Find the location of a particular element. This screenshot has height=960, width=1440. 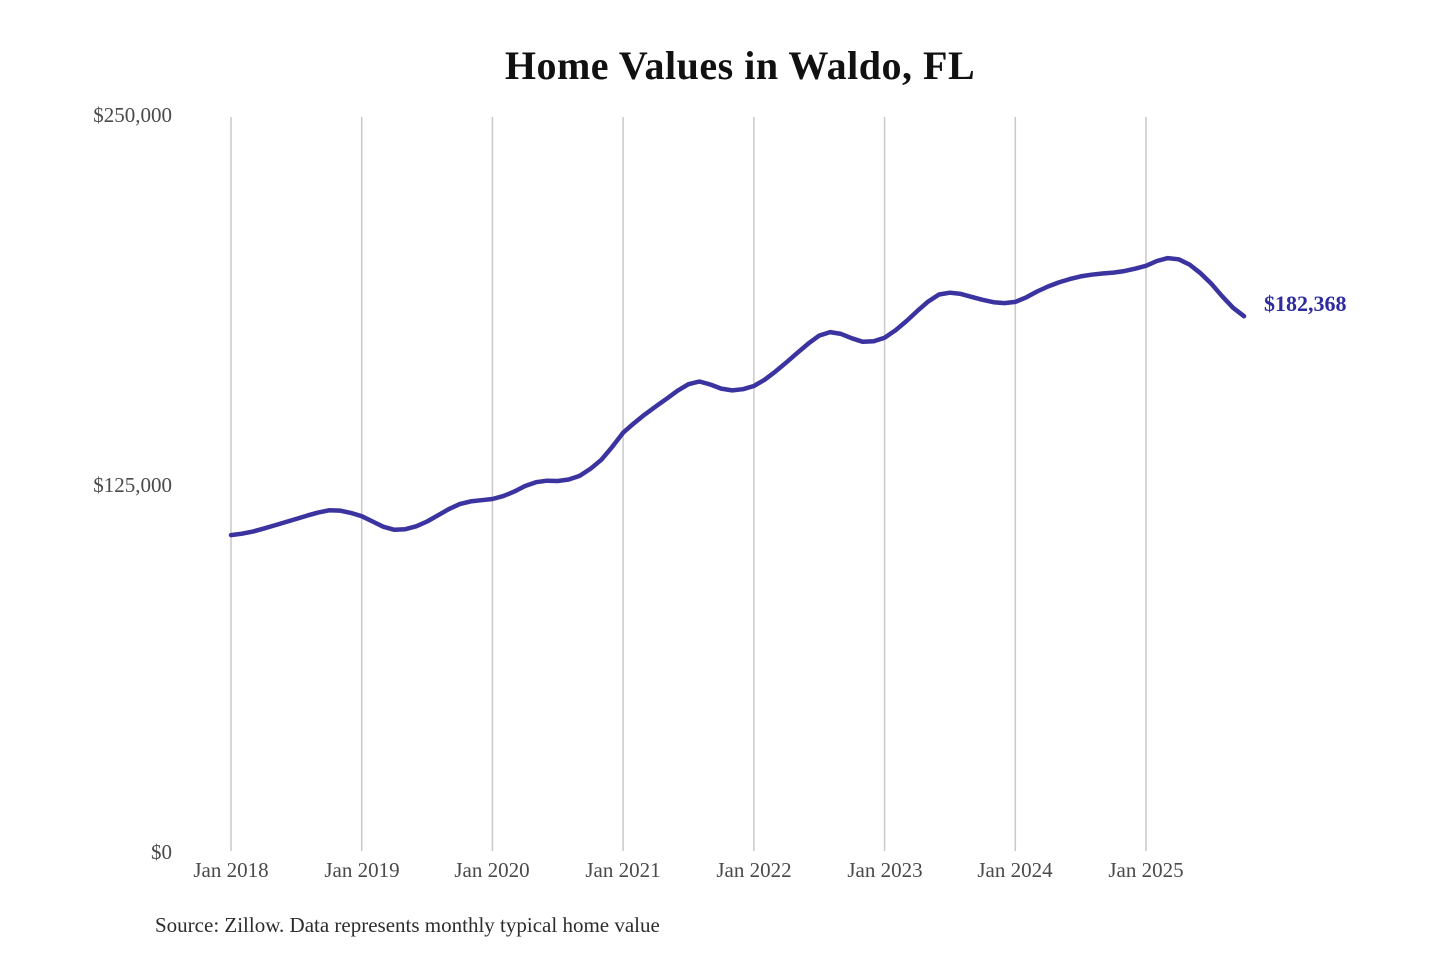

y-axis-tick-0: $0 is located at coordinates (161, 852).